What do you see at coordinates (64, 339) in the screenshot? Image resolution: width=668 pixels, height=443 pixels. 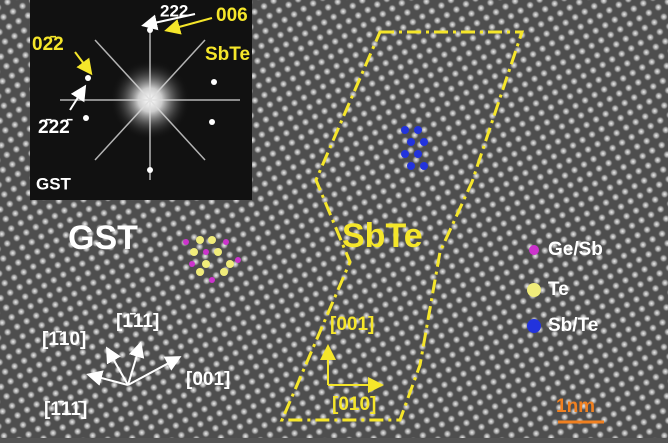 I see `direction-label: [1̄10]` at bounding box center [64, 339].